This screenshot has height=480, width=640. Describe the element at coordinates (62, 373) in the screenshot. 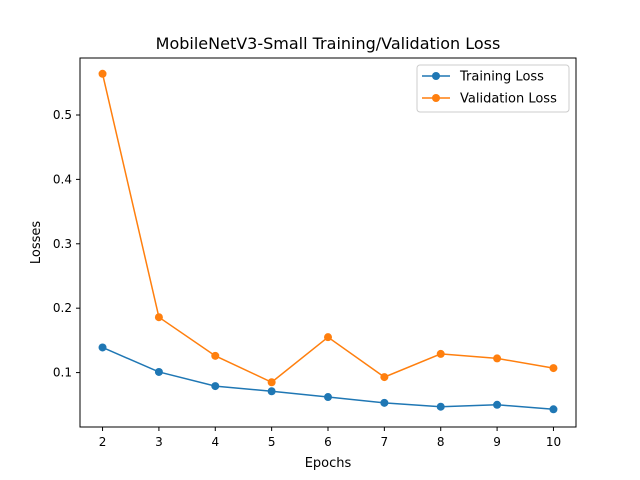

I see `y-tick-label: 0.1` at that location.